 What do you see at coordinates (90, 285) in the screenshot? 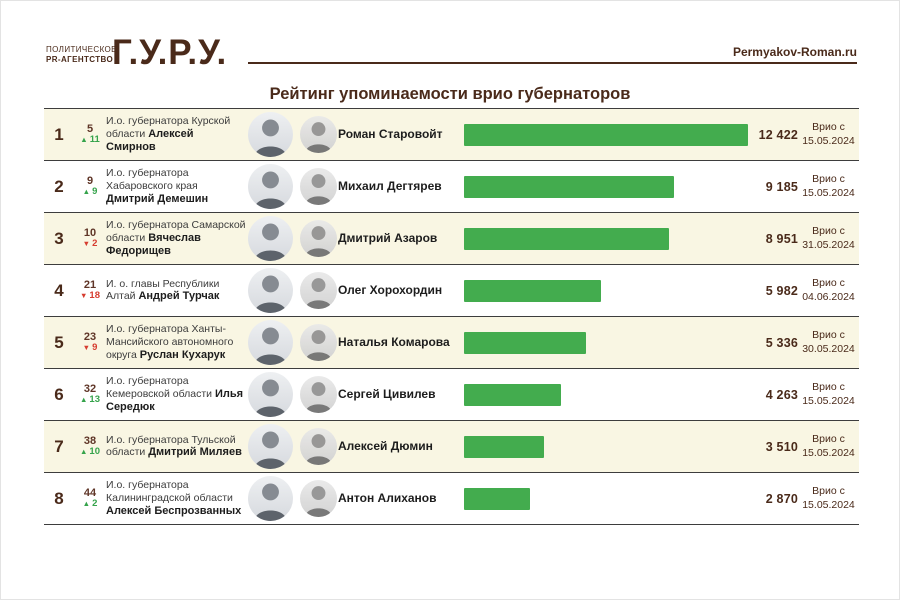
I see `previous-position: 21` at bounding box center [90, 285].